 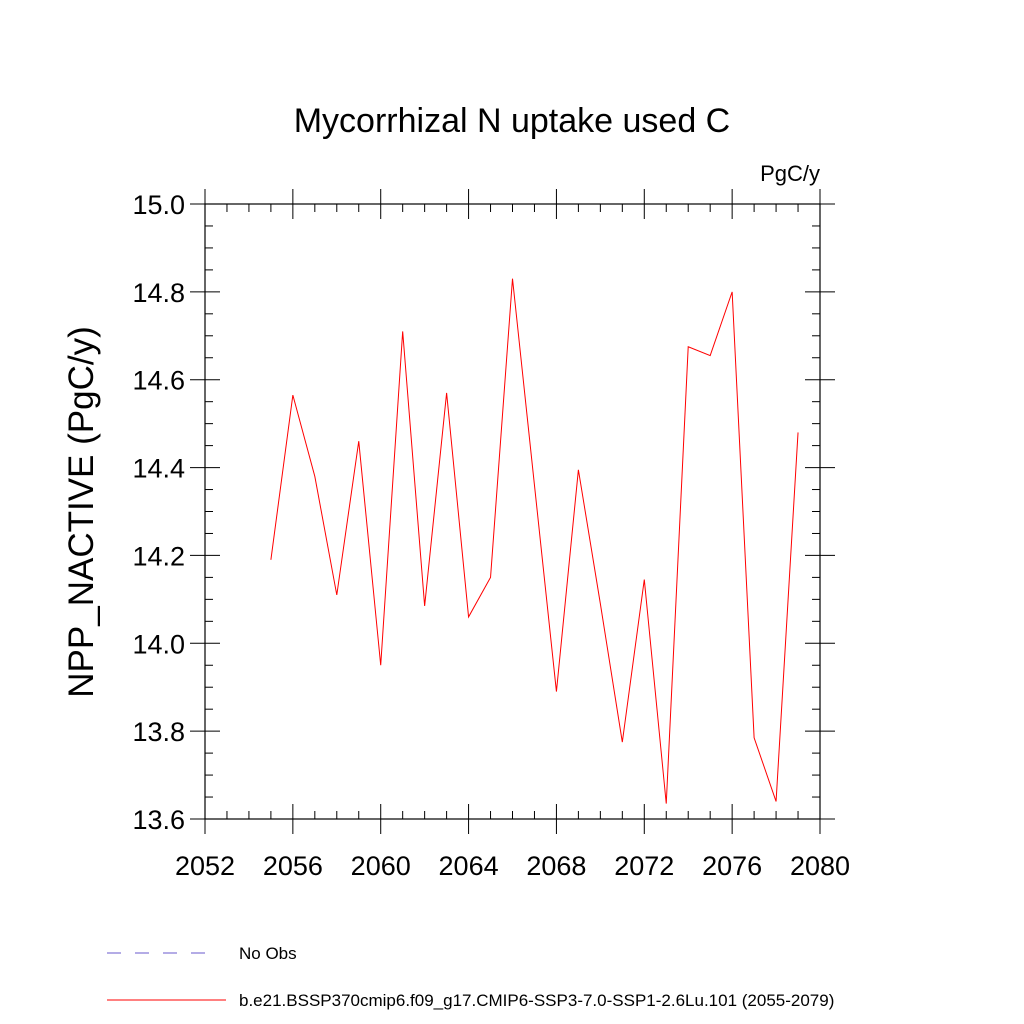 What do you see at coordinates (556, 866) in the screenshot?
I see `x-tick-label: 2068` at bounding box center [556, 866].